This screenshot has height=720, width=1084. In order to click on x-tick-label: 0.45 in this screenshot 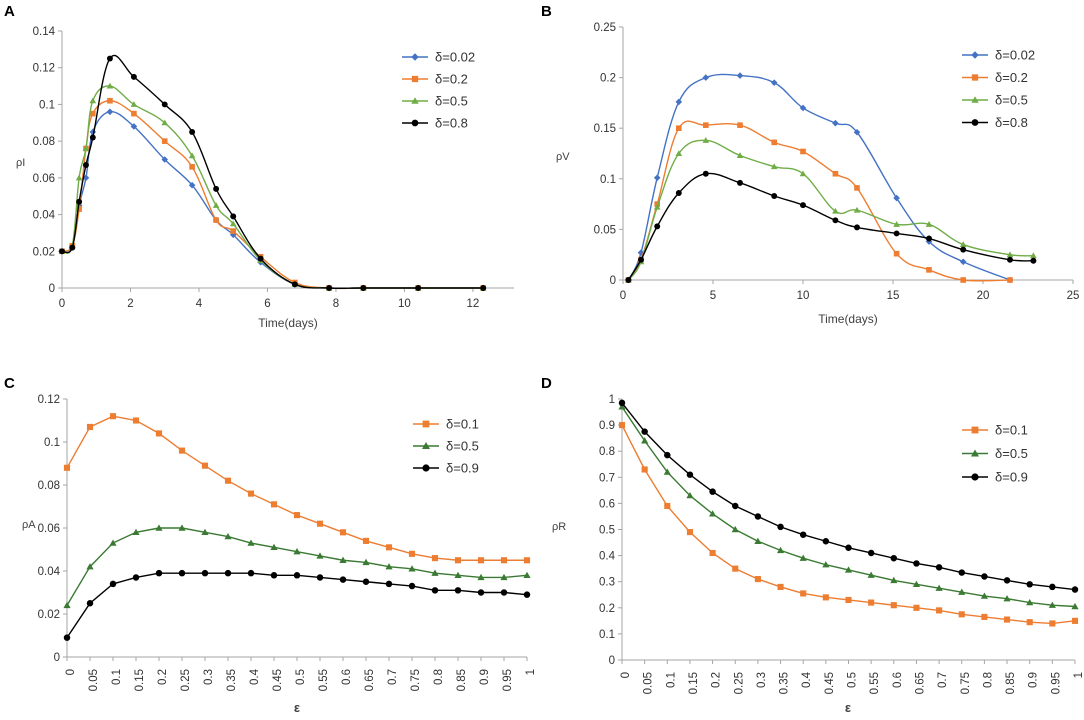, I will do `click(830, 683)`.